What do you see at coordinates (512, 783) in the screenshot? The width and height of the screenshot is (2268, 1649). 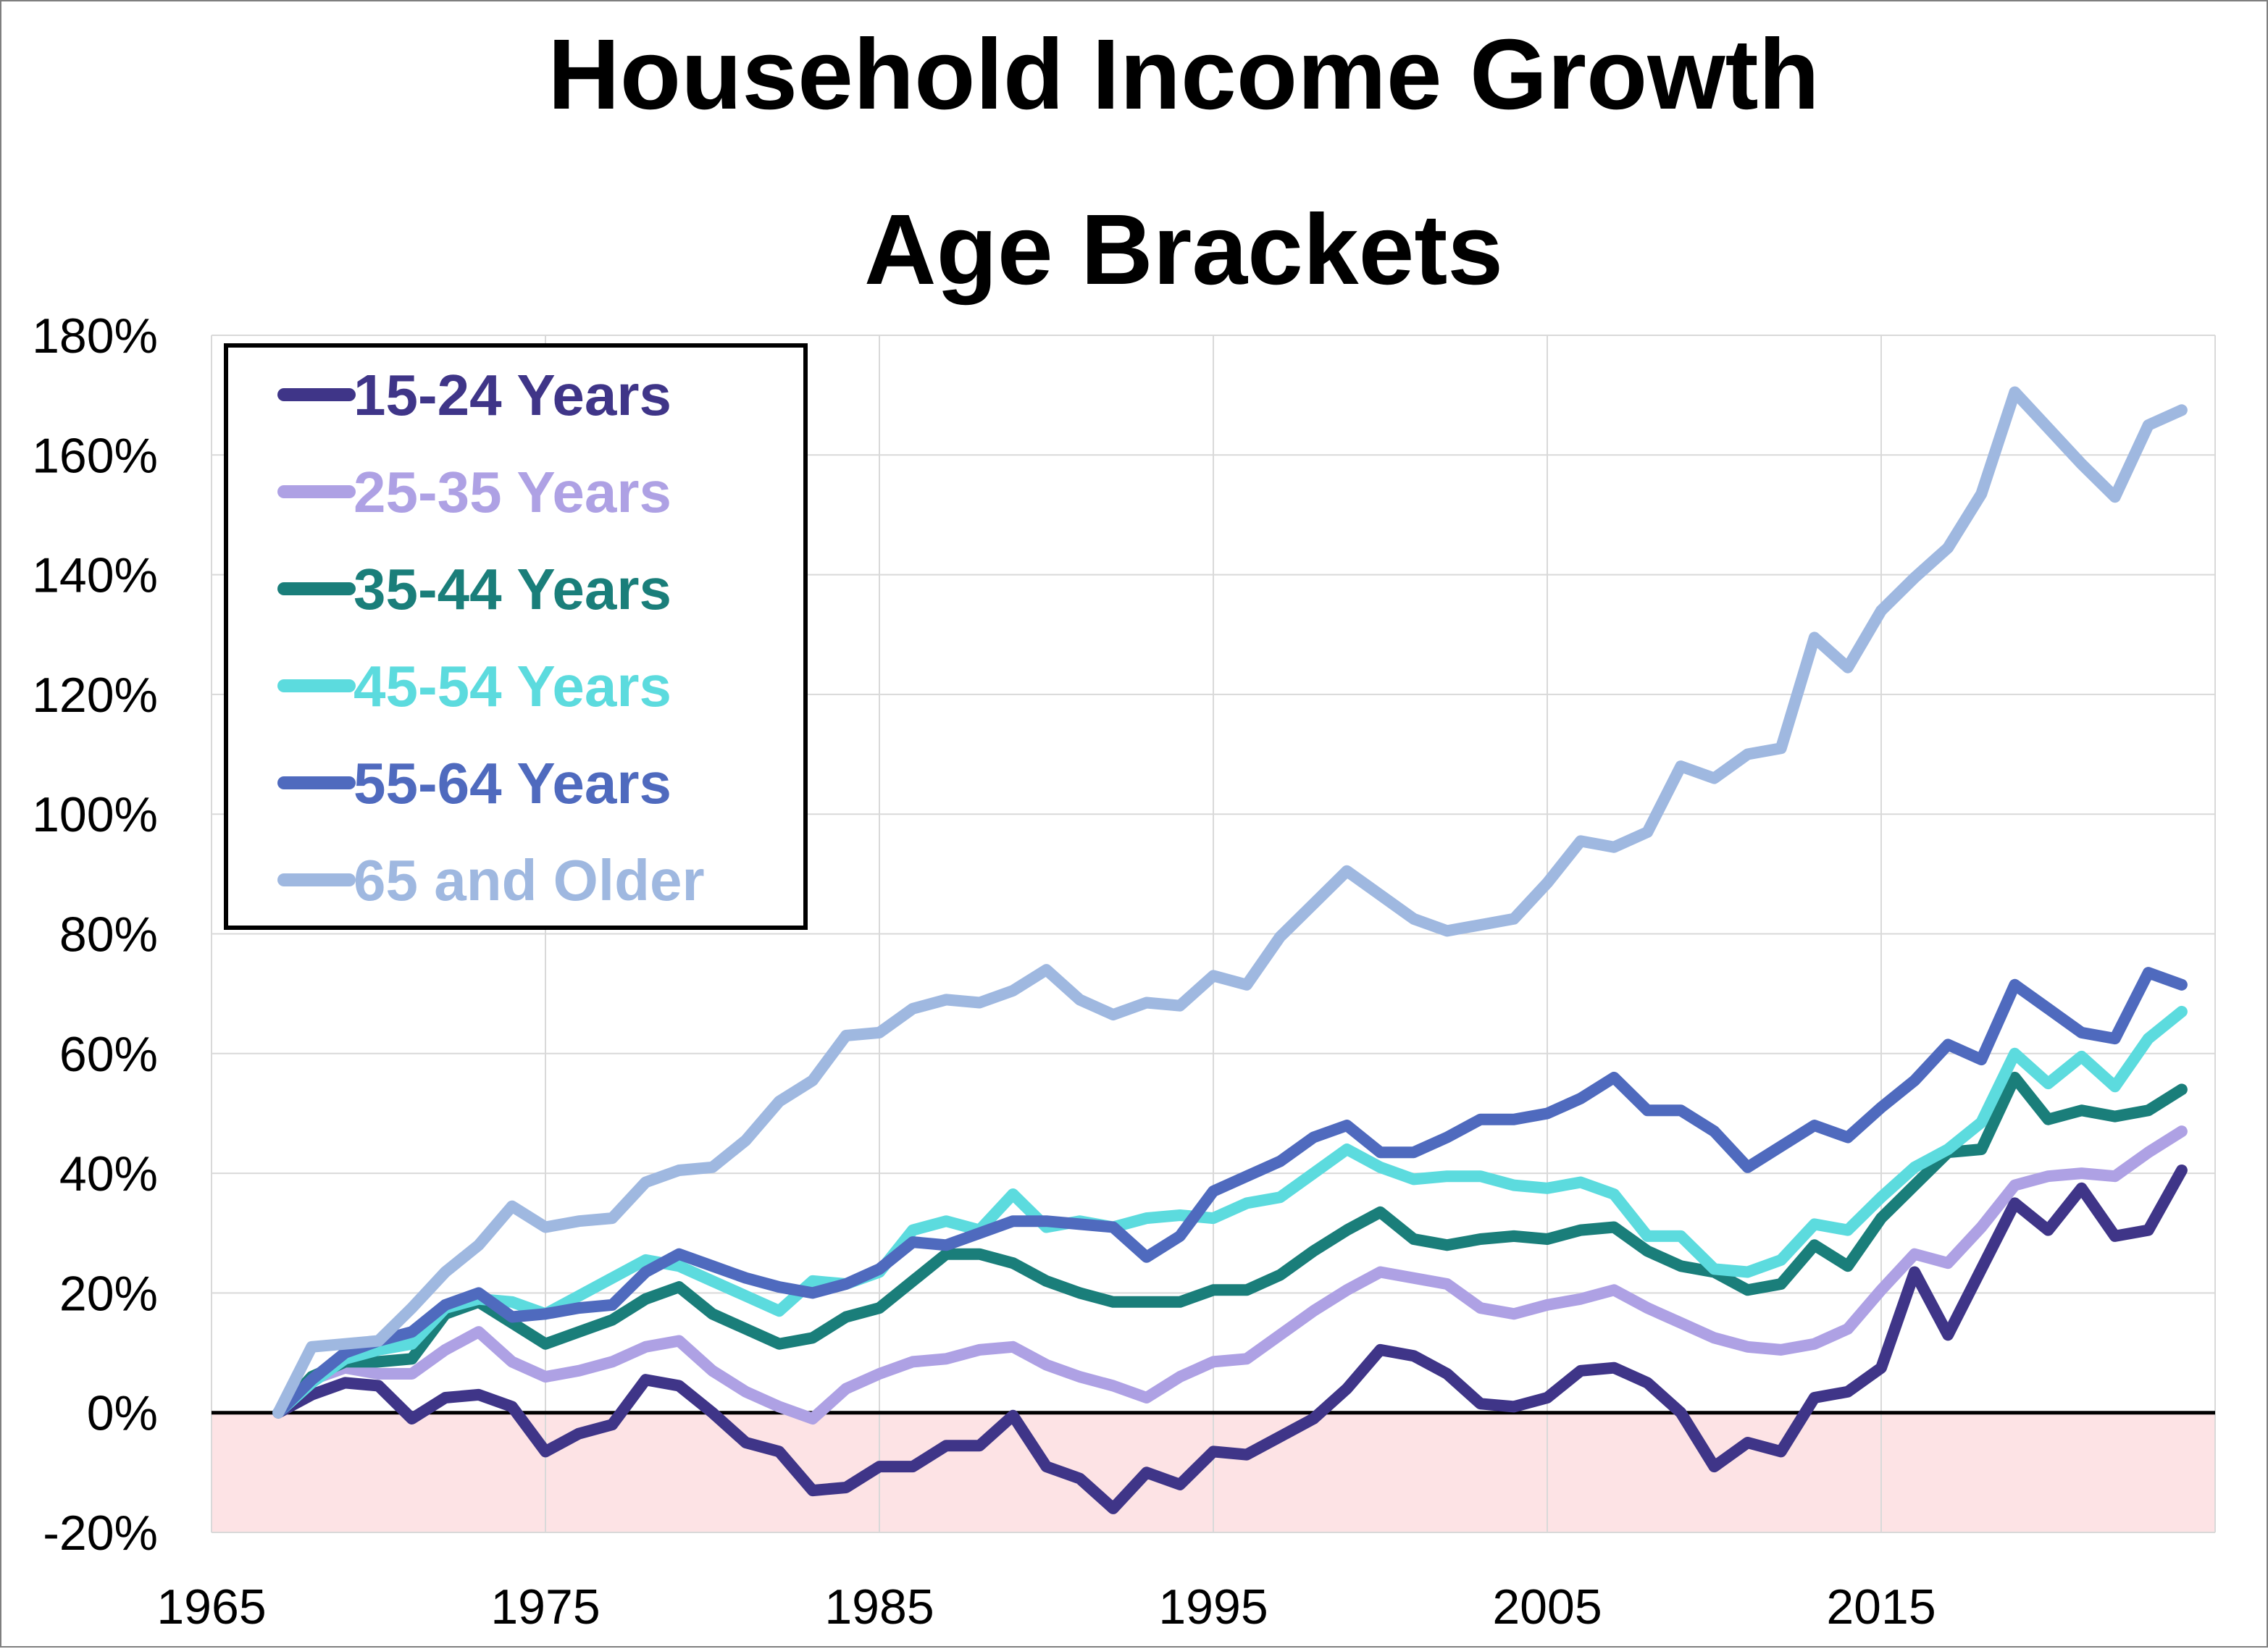 I see `legend-label: 55-64 Years` at bounding box center [512, 783].